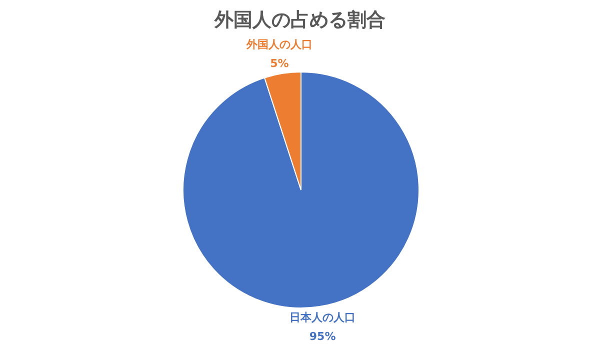 This screenshot has height=345, width=600. I want to click on chart-title: 外国人の占める割合, so click(300, 20).